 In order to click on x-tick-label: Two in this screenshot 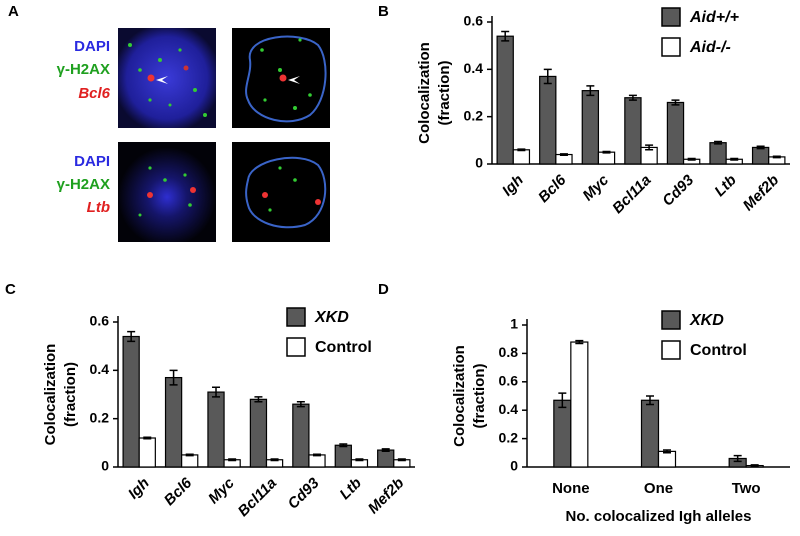, I will do `click(746, 488)`.